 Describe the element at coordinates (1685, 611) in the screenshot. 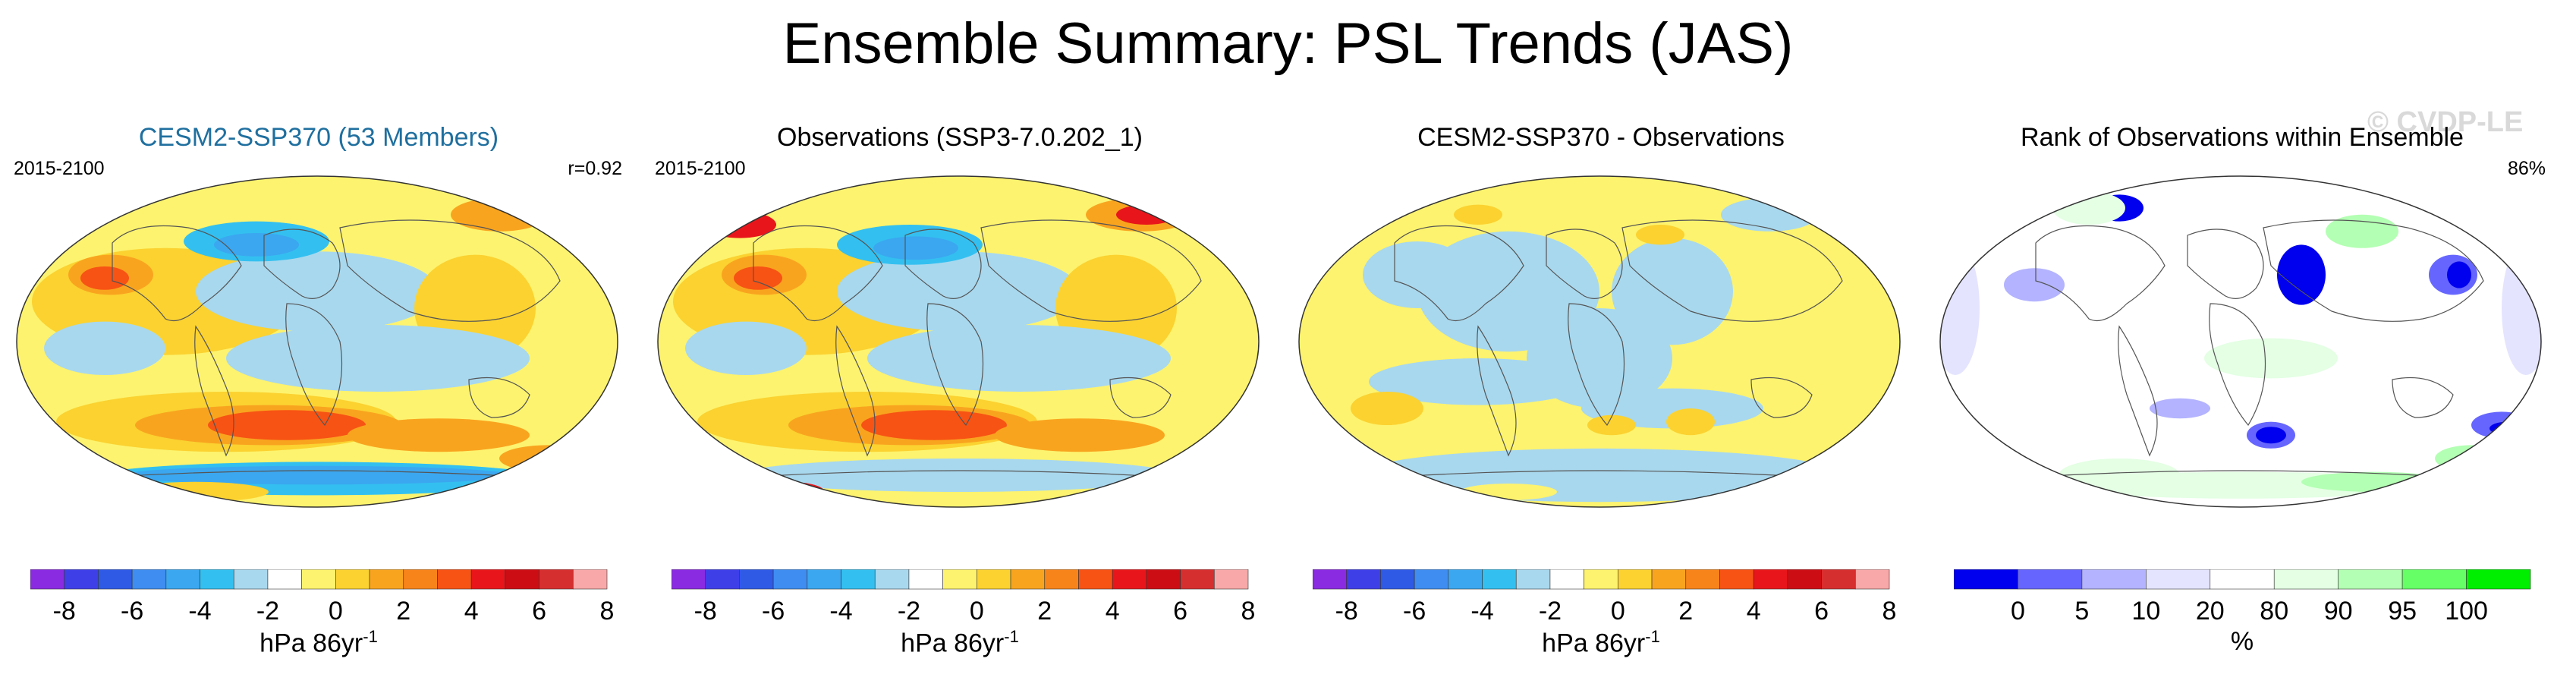

I see `colorbar-tick-label: 2` at that location.